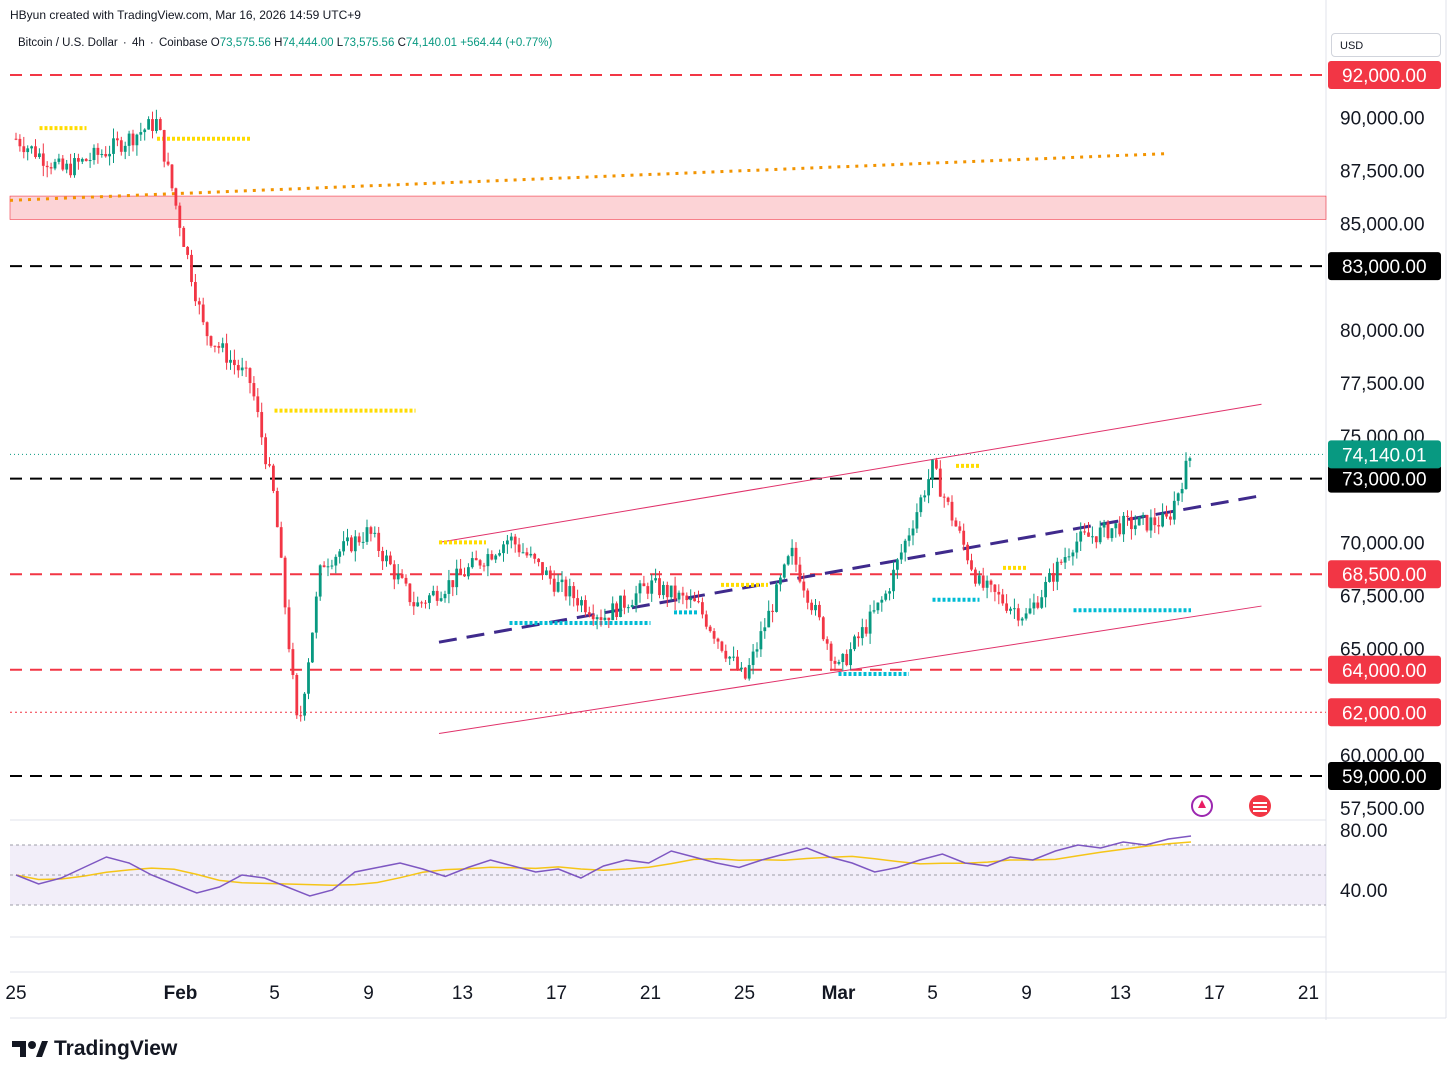  What do you see at coordinates (1386, 45) in the screenshot?
I see `currency-selector: USD` at bounding box center [1386, 45].